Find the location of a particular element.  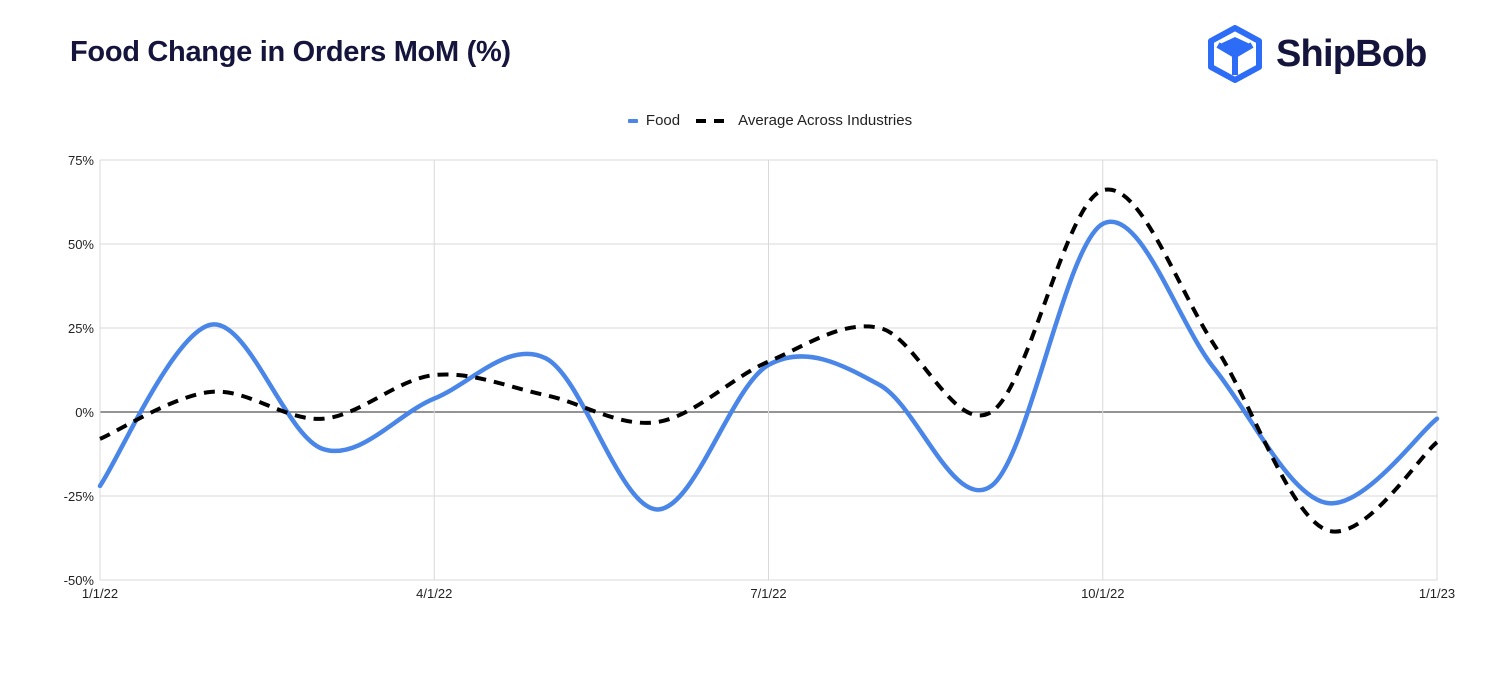

legend-item-average: Average Across Industries is located at coordinates (804, 120).